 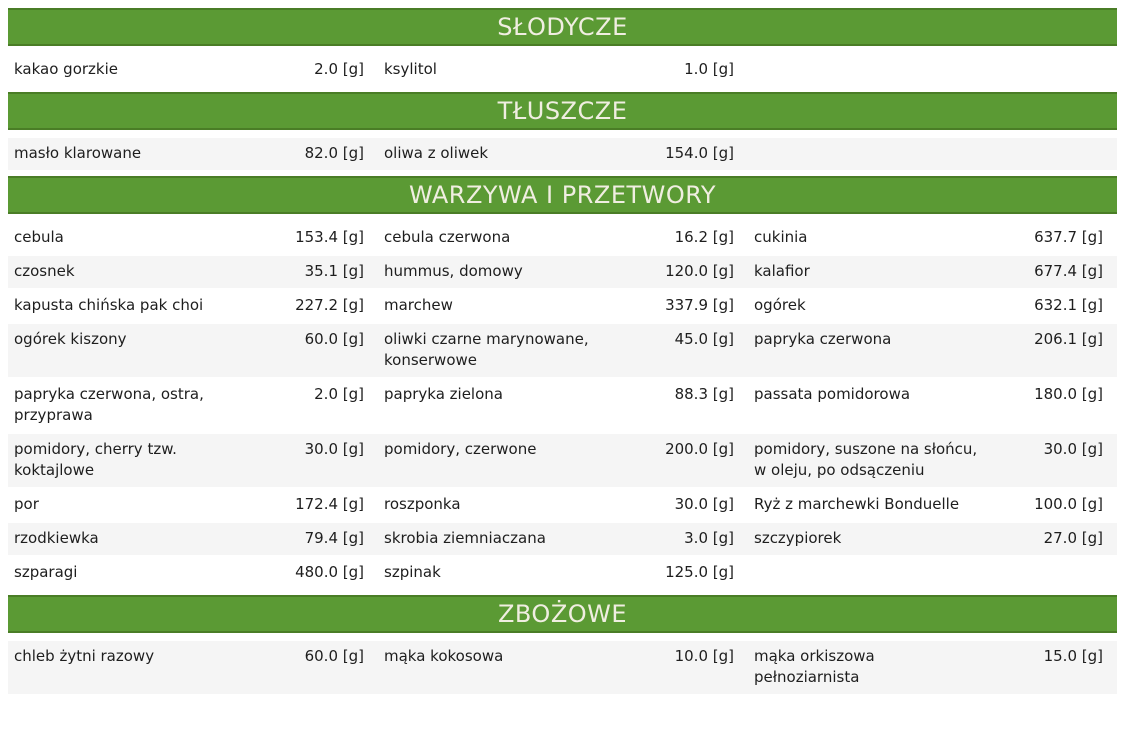 What do you see at coordinates (682, 70) in the screenshot?
I see `food-value-cell: 1.0 [g]` at bounding box center [682, 70].